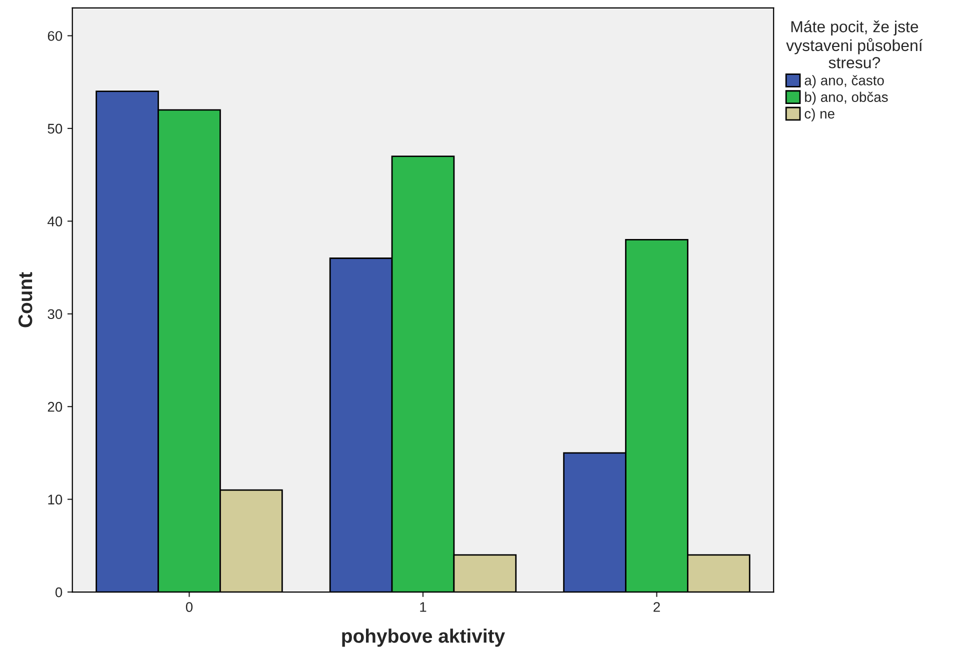  What do you see at coordinates (55, 407) in the screenshot?
I see `y-tick-label: 20` at bounding box center [55, 407].